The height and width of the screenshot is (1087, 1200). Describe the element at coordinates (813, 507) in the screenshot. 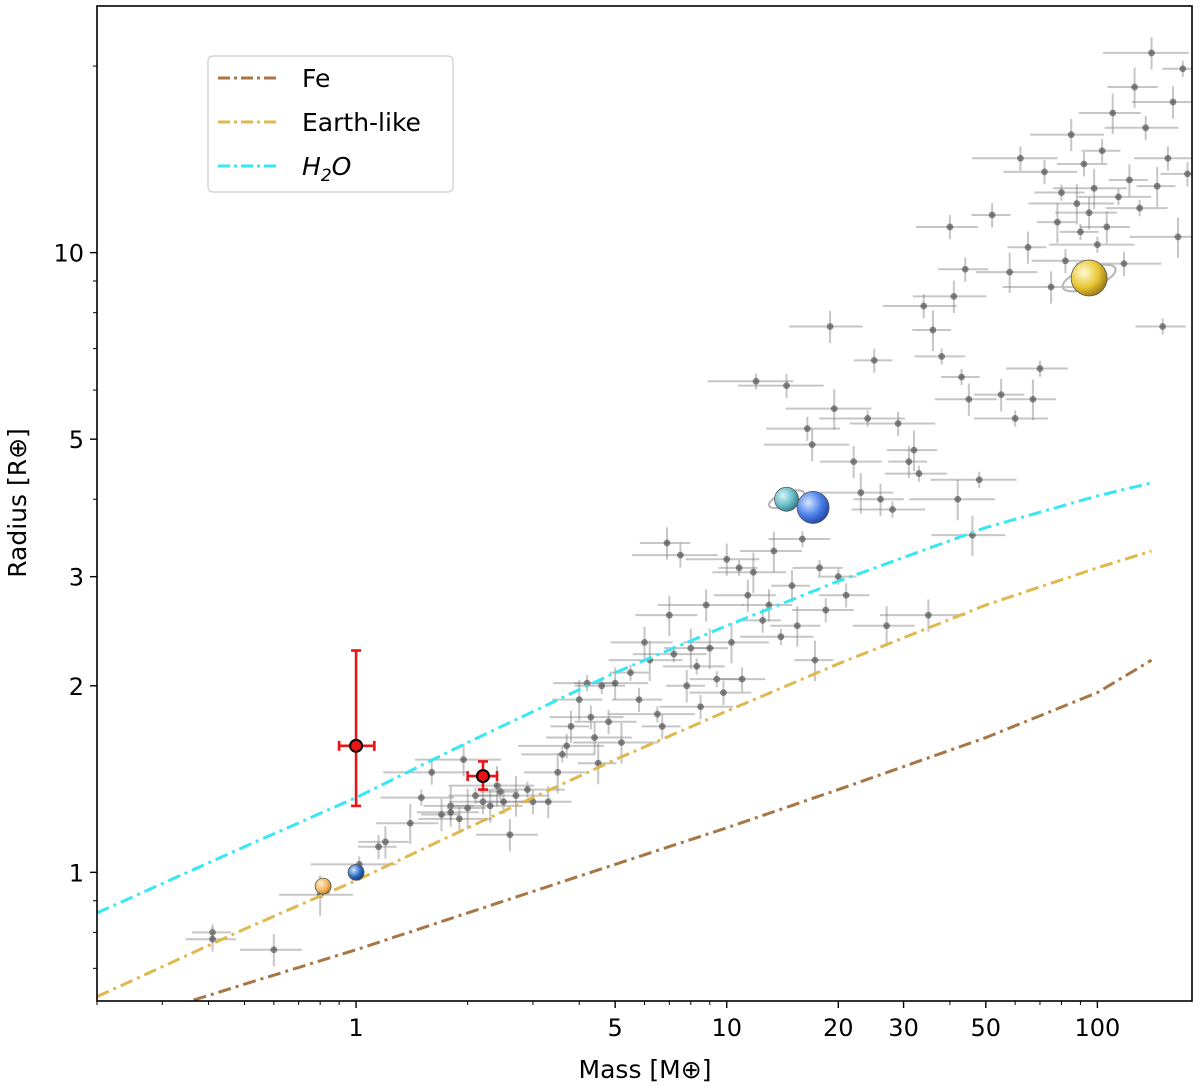

I see `neptune-marker` at that location.